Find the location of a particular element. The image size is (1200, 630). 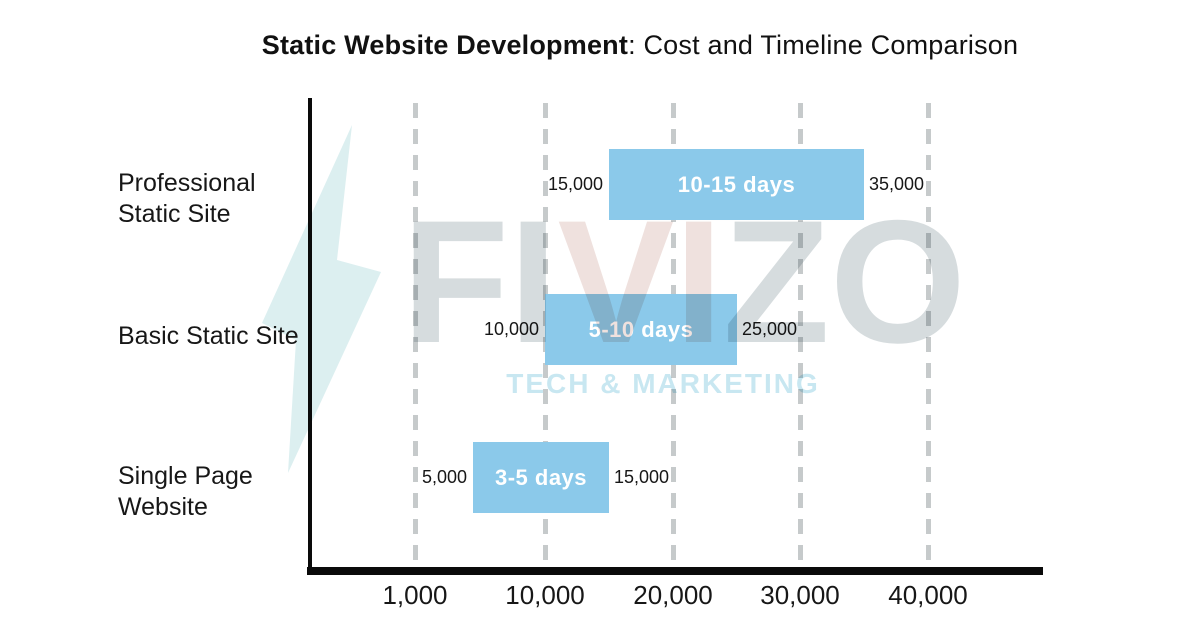

chart-title-rest: : Cost and Timeline Comparison is located at coordinates (823, 45).